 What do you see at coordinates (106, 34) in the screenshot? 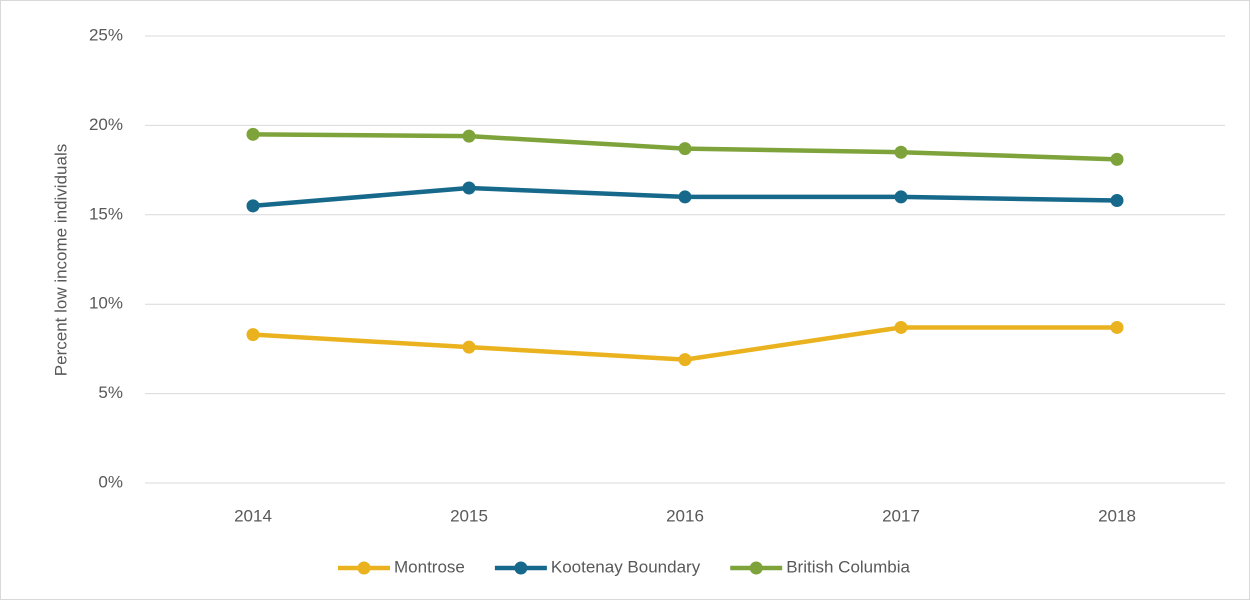
I see `y-tick-label: 25%` at bounding box center [106, 34].